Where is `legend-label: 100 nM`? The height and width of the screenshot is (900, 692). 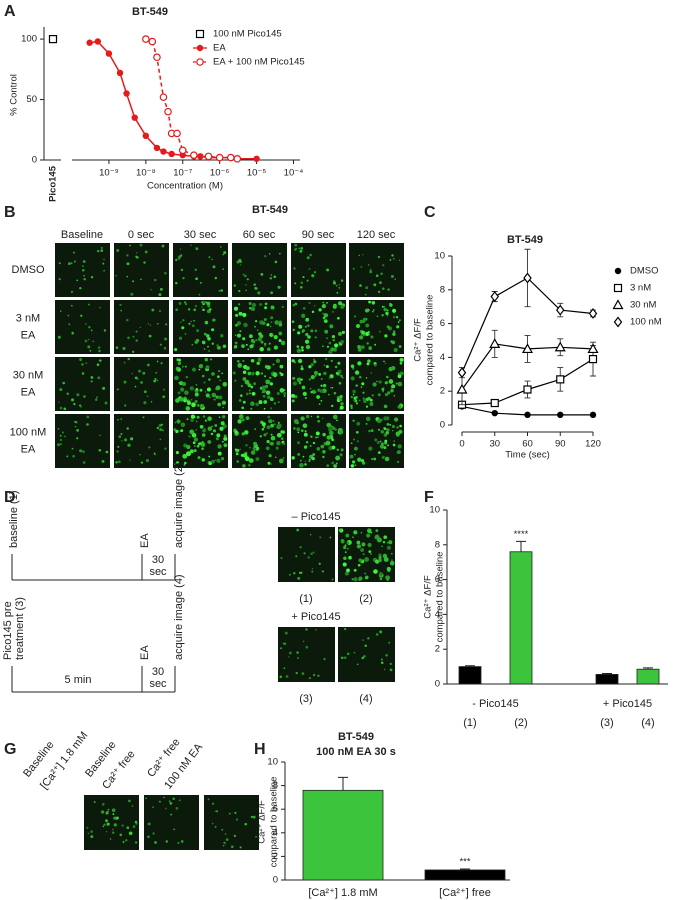
legend-label: 100 nM is located at coordinates (646, 322).